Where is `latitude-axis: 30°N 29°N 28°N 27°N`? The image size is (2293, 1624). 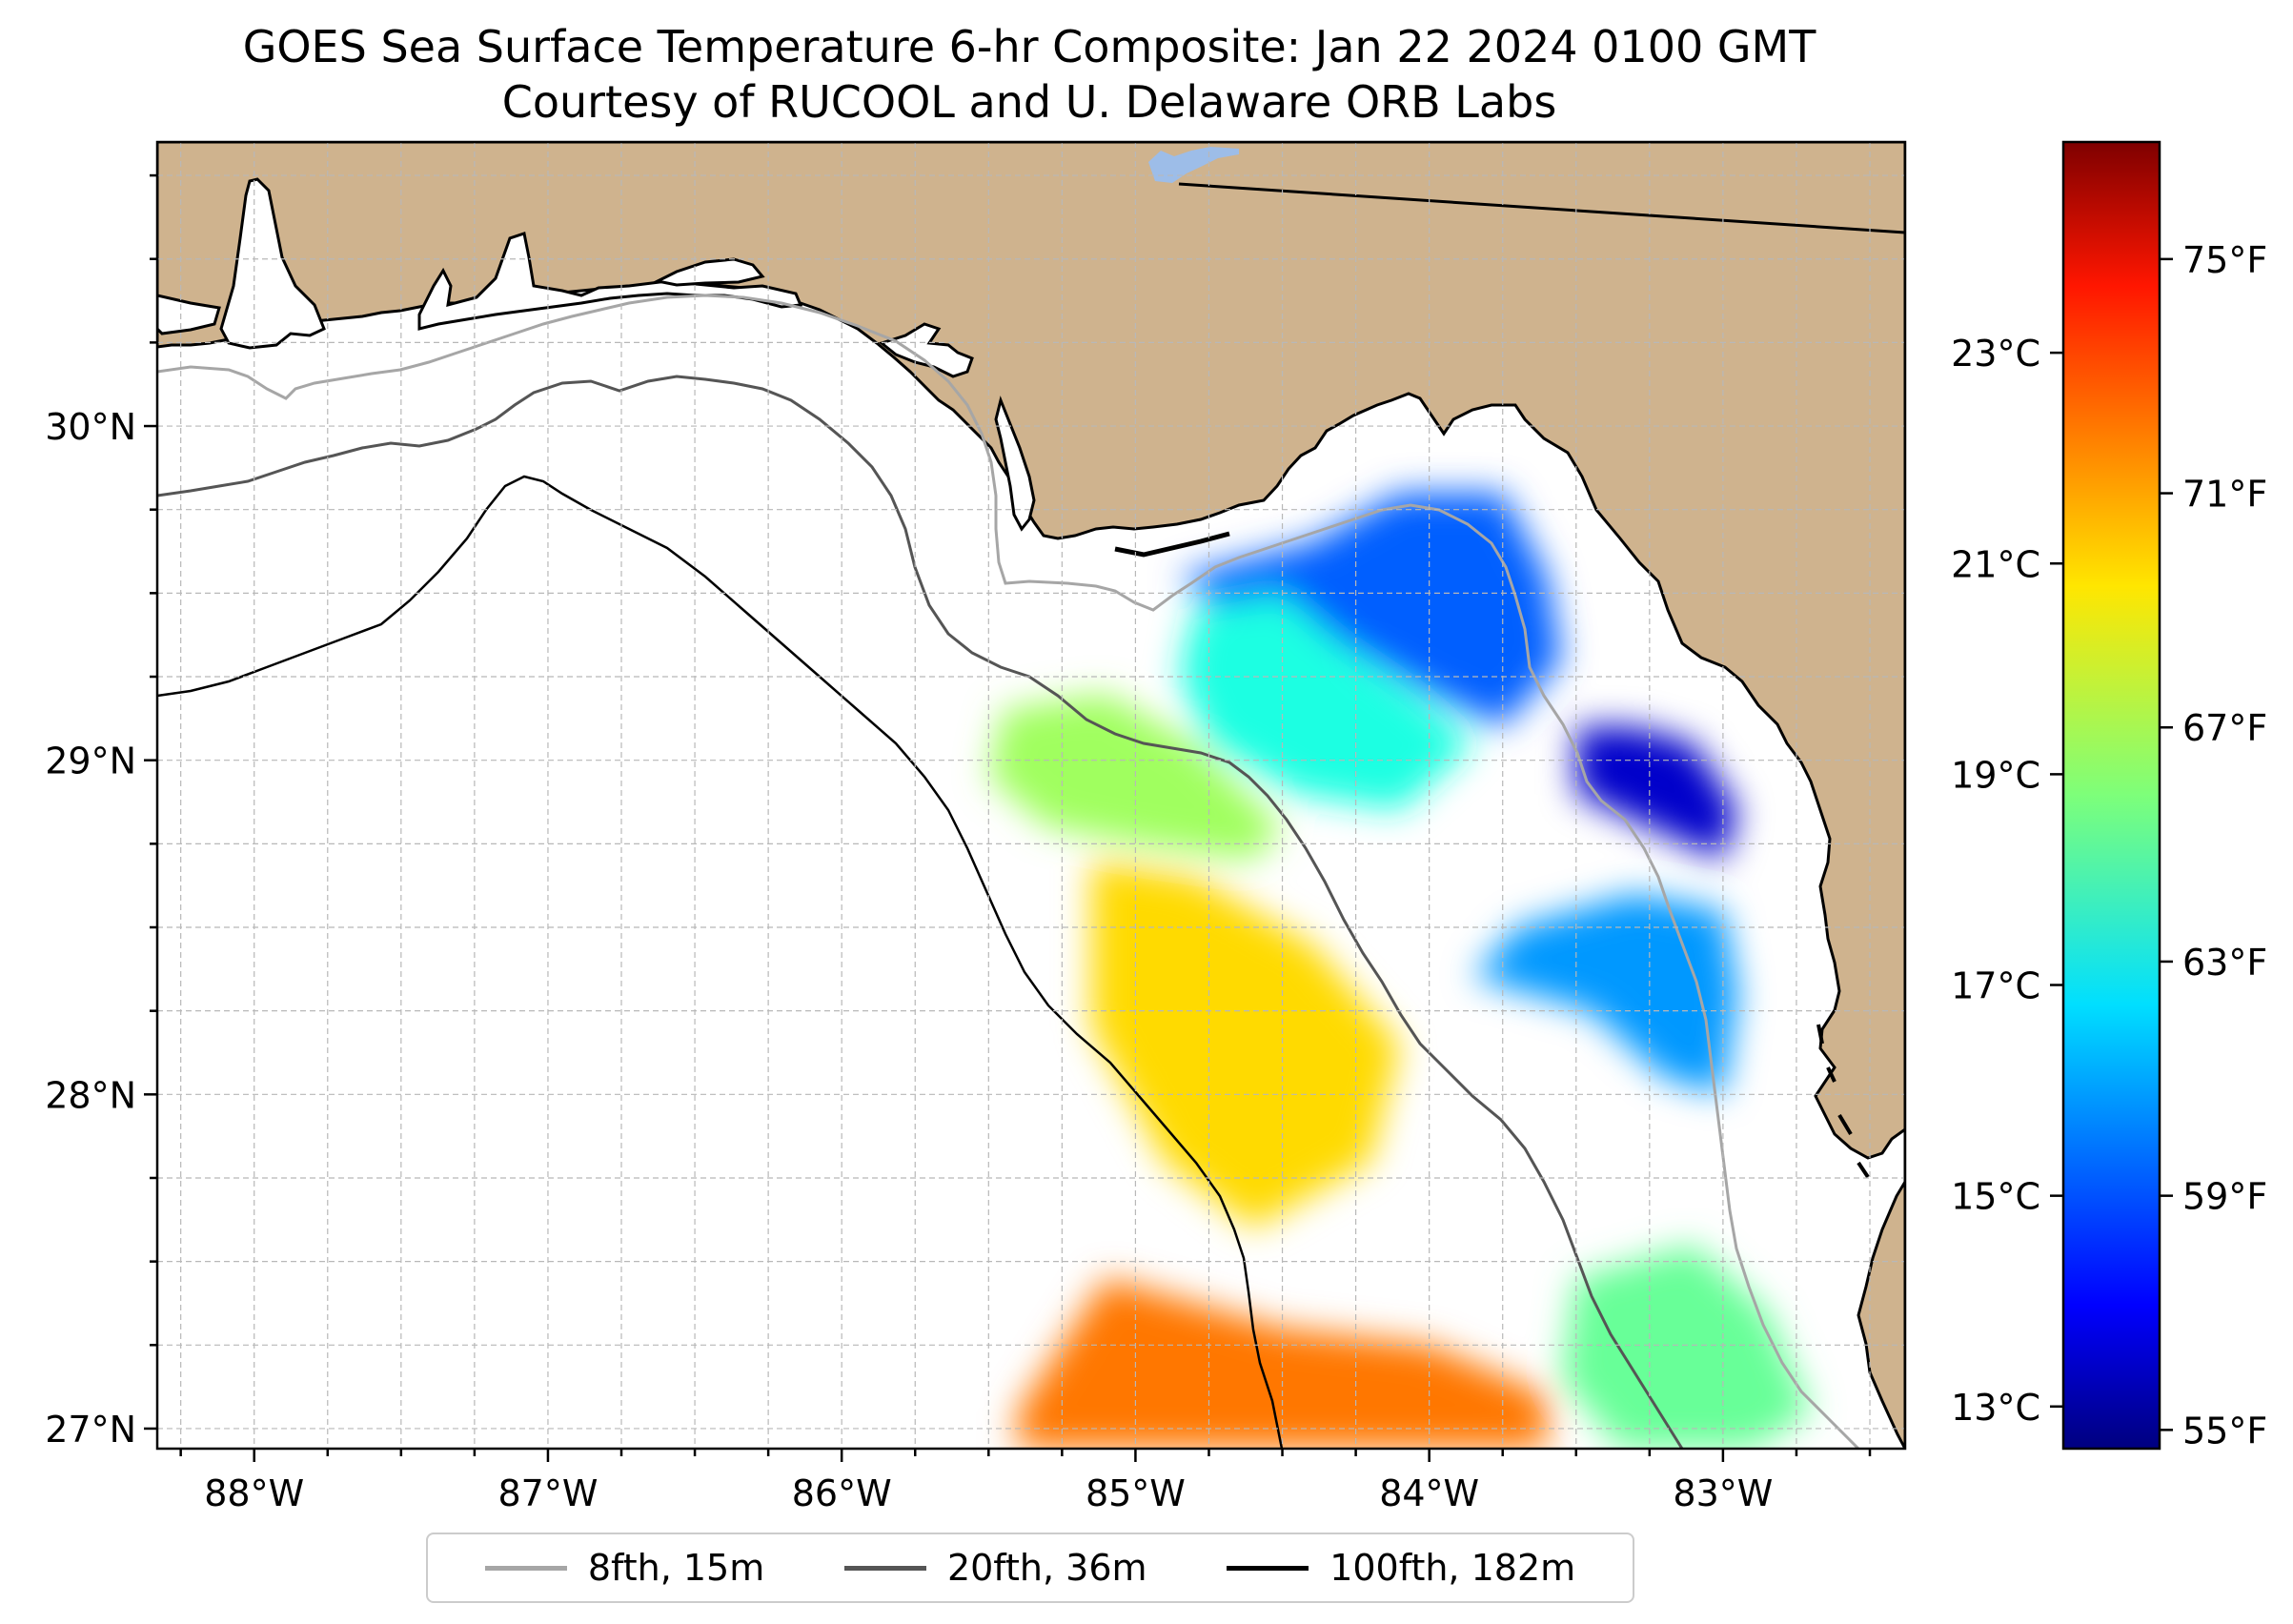
latitude-axis: 30°N 29°N 28°N 27°N is located at coordinates (101, 812).